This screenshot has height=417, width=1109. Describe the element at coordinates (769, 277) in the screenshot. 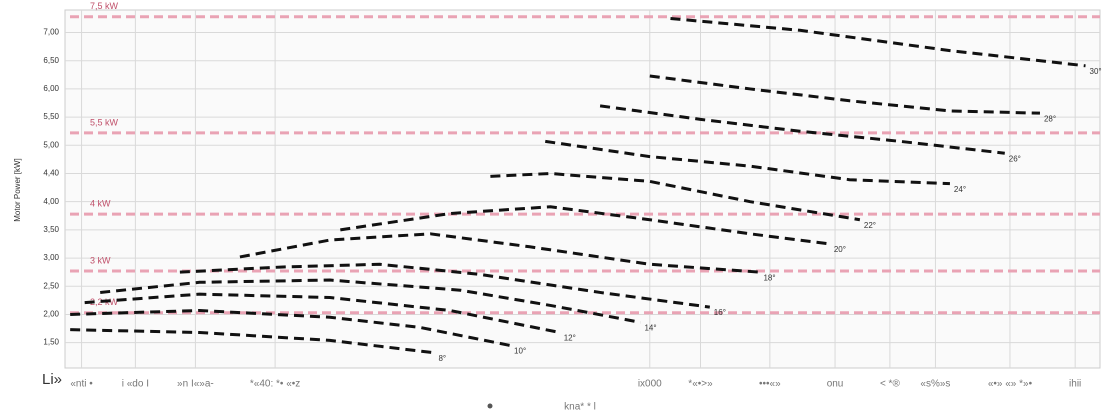

I see `series-label: 18°` at that location.